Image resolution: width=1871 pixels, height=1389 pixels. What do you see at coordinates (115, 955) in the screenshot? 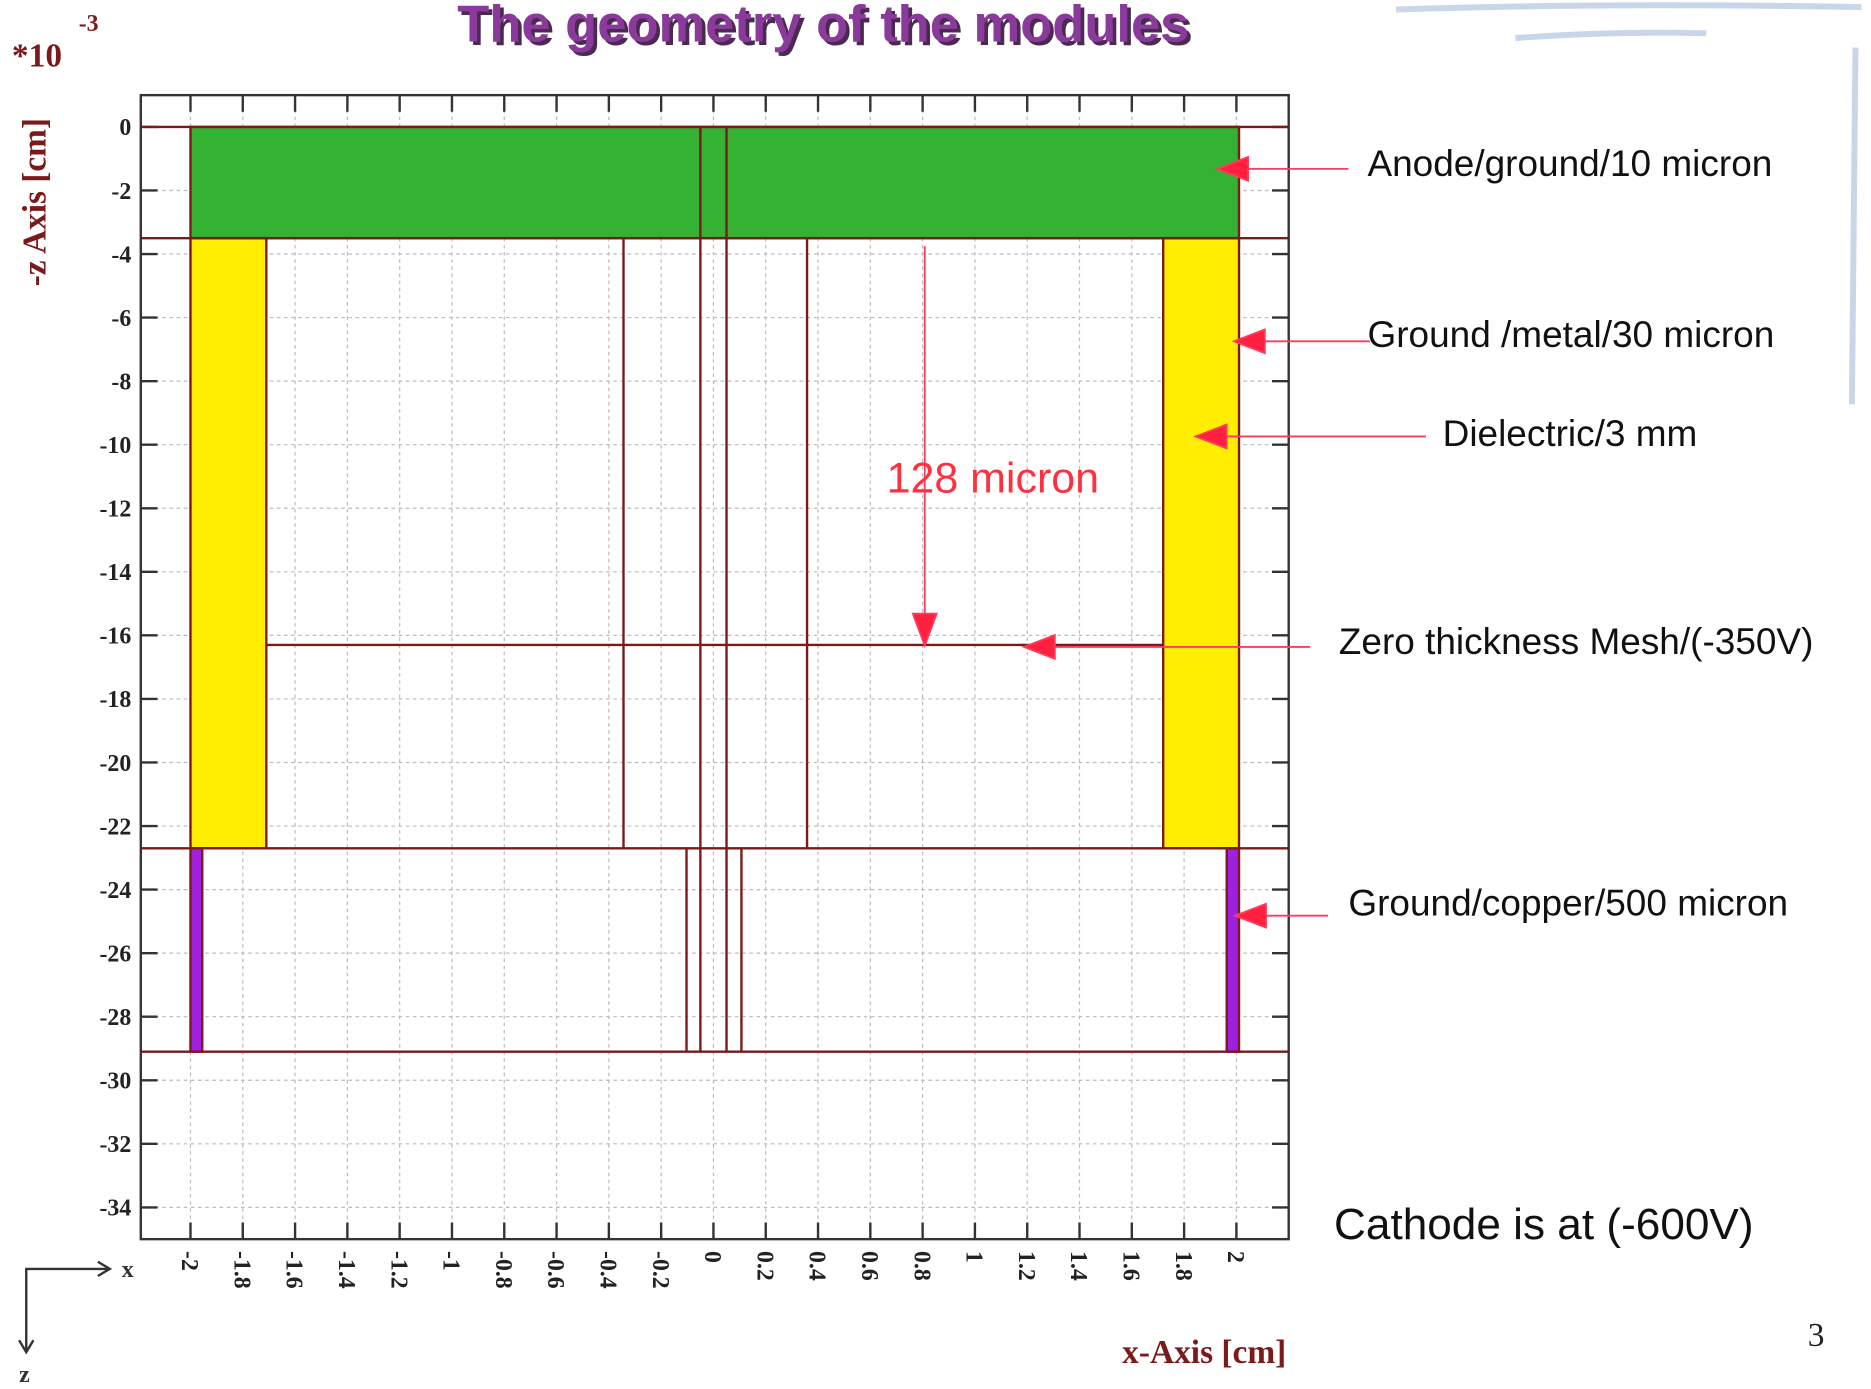
I see `y-tick-label: -26` at bounding box center [115, 955].